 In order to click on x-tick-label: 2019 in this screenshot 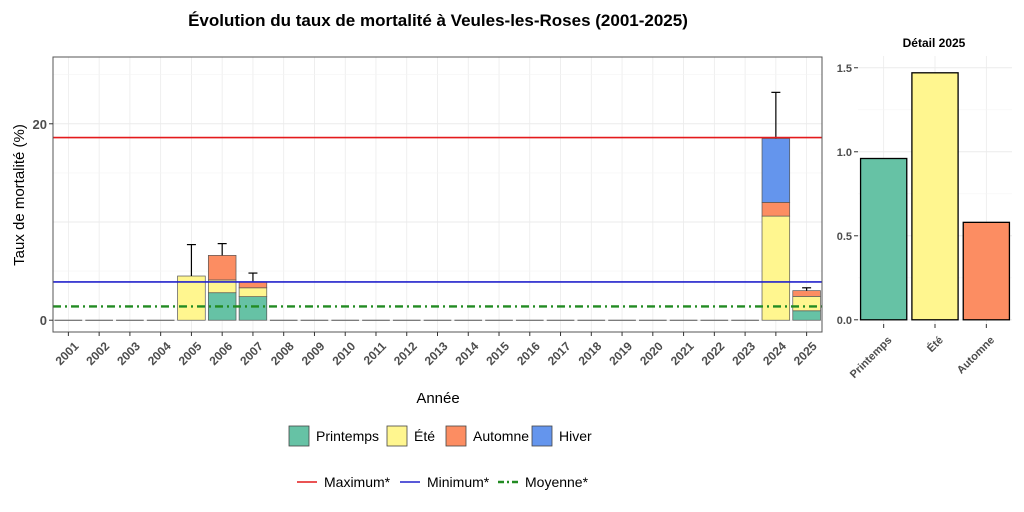, I will do `click(620, 353)`.